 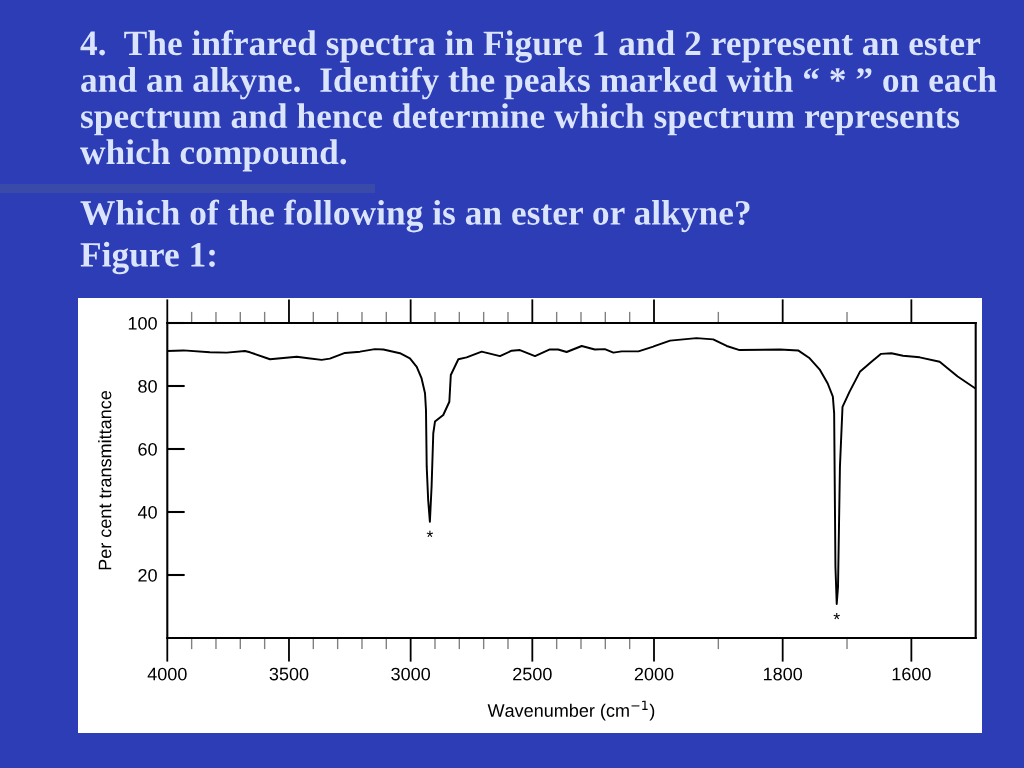 I want to click on x-tick-label: 3000, so click(x=411, y=674).